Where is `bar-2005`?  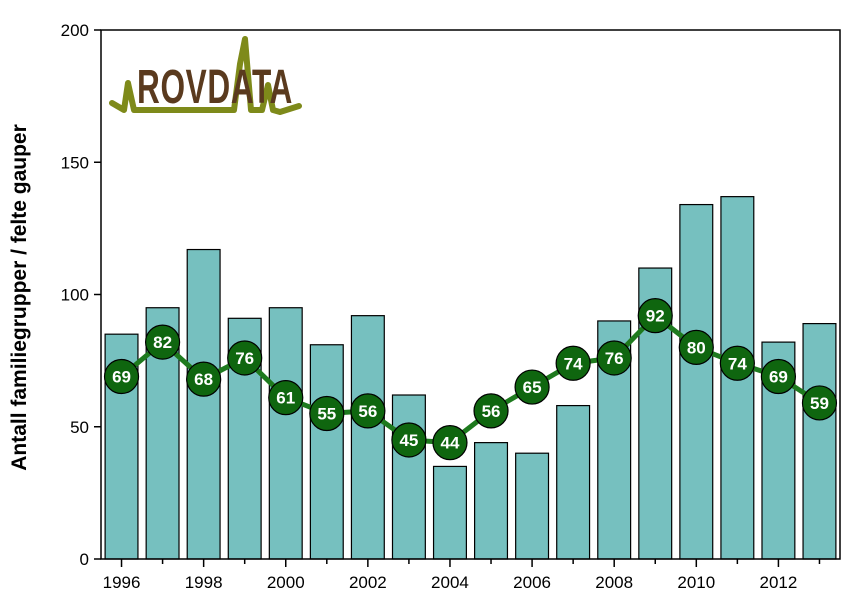 bar-2005 is located at coordinates (491, 501).